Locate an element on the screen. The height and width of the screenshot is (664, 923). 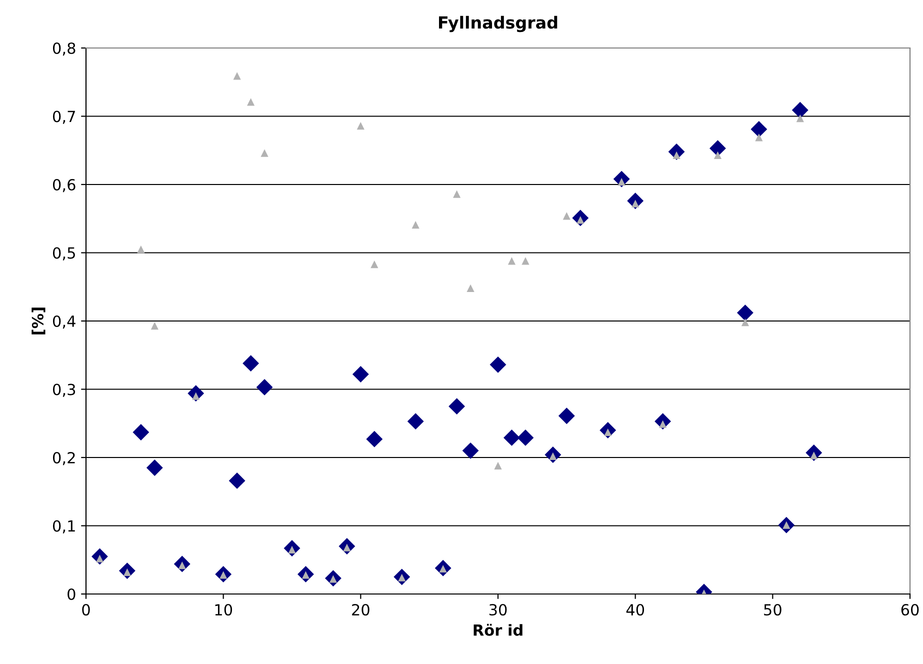
y-tick-label: 0,5 is located at coordinates (63, 253).